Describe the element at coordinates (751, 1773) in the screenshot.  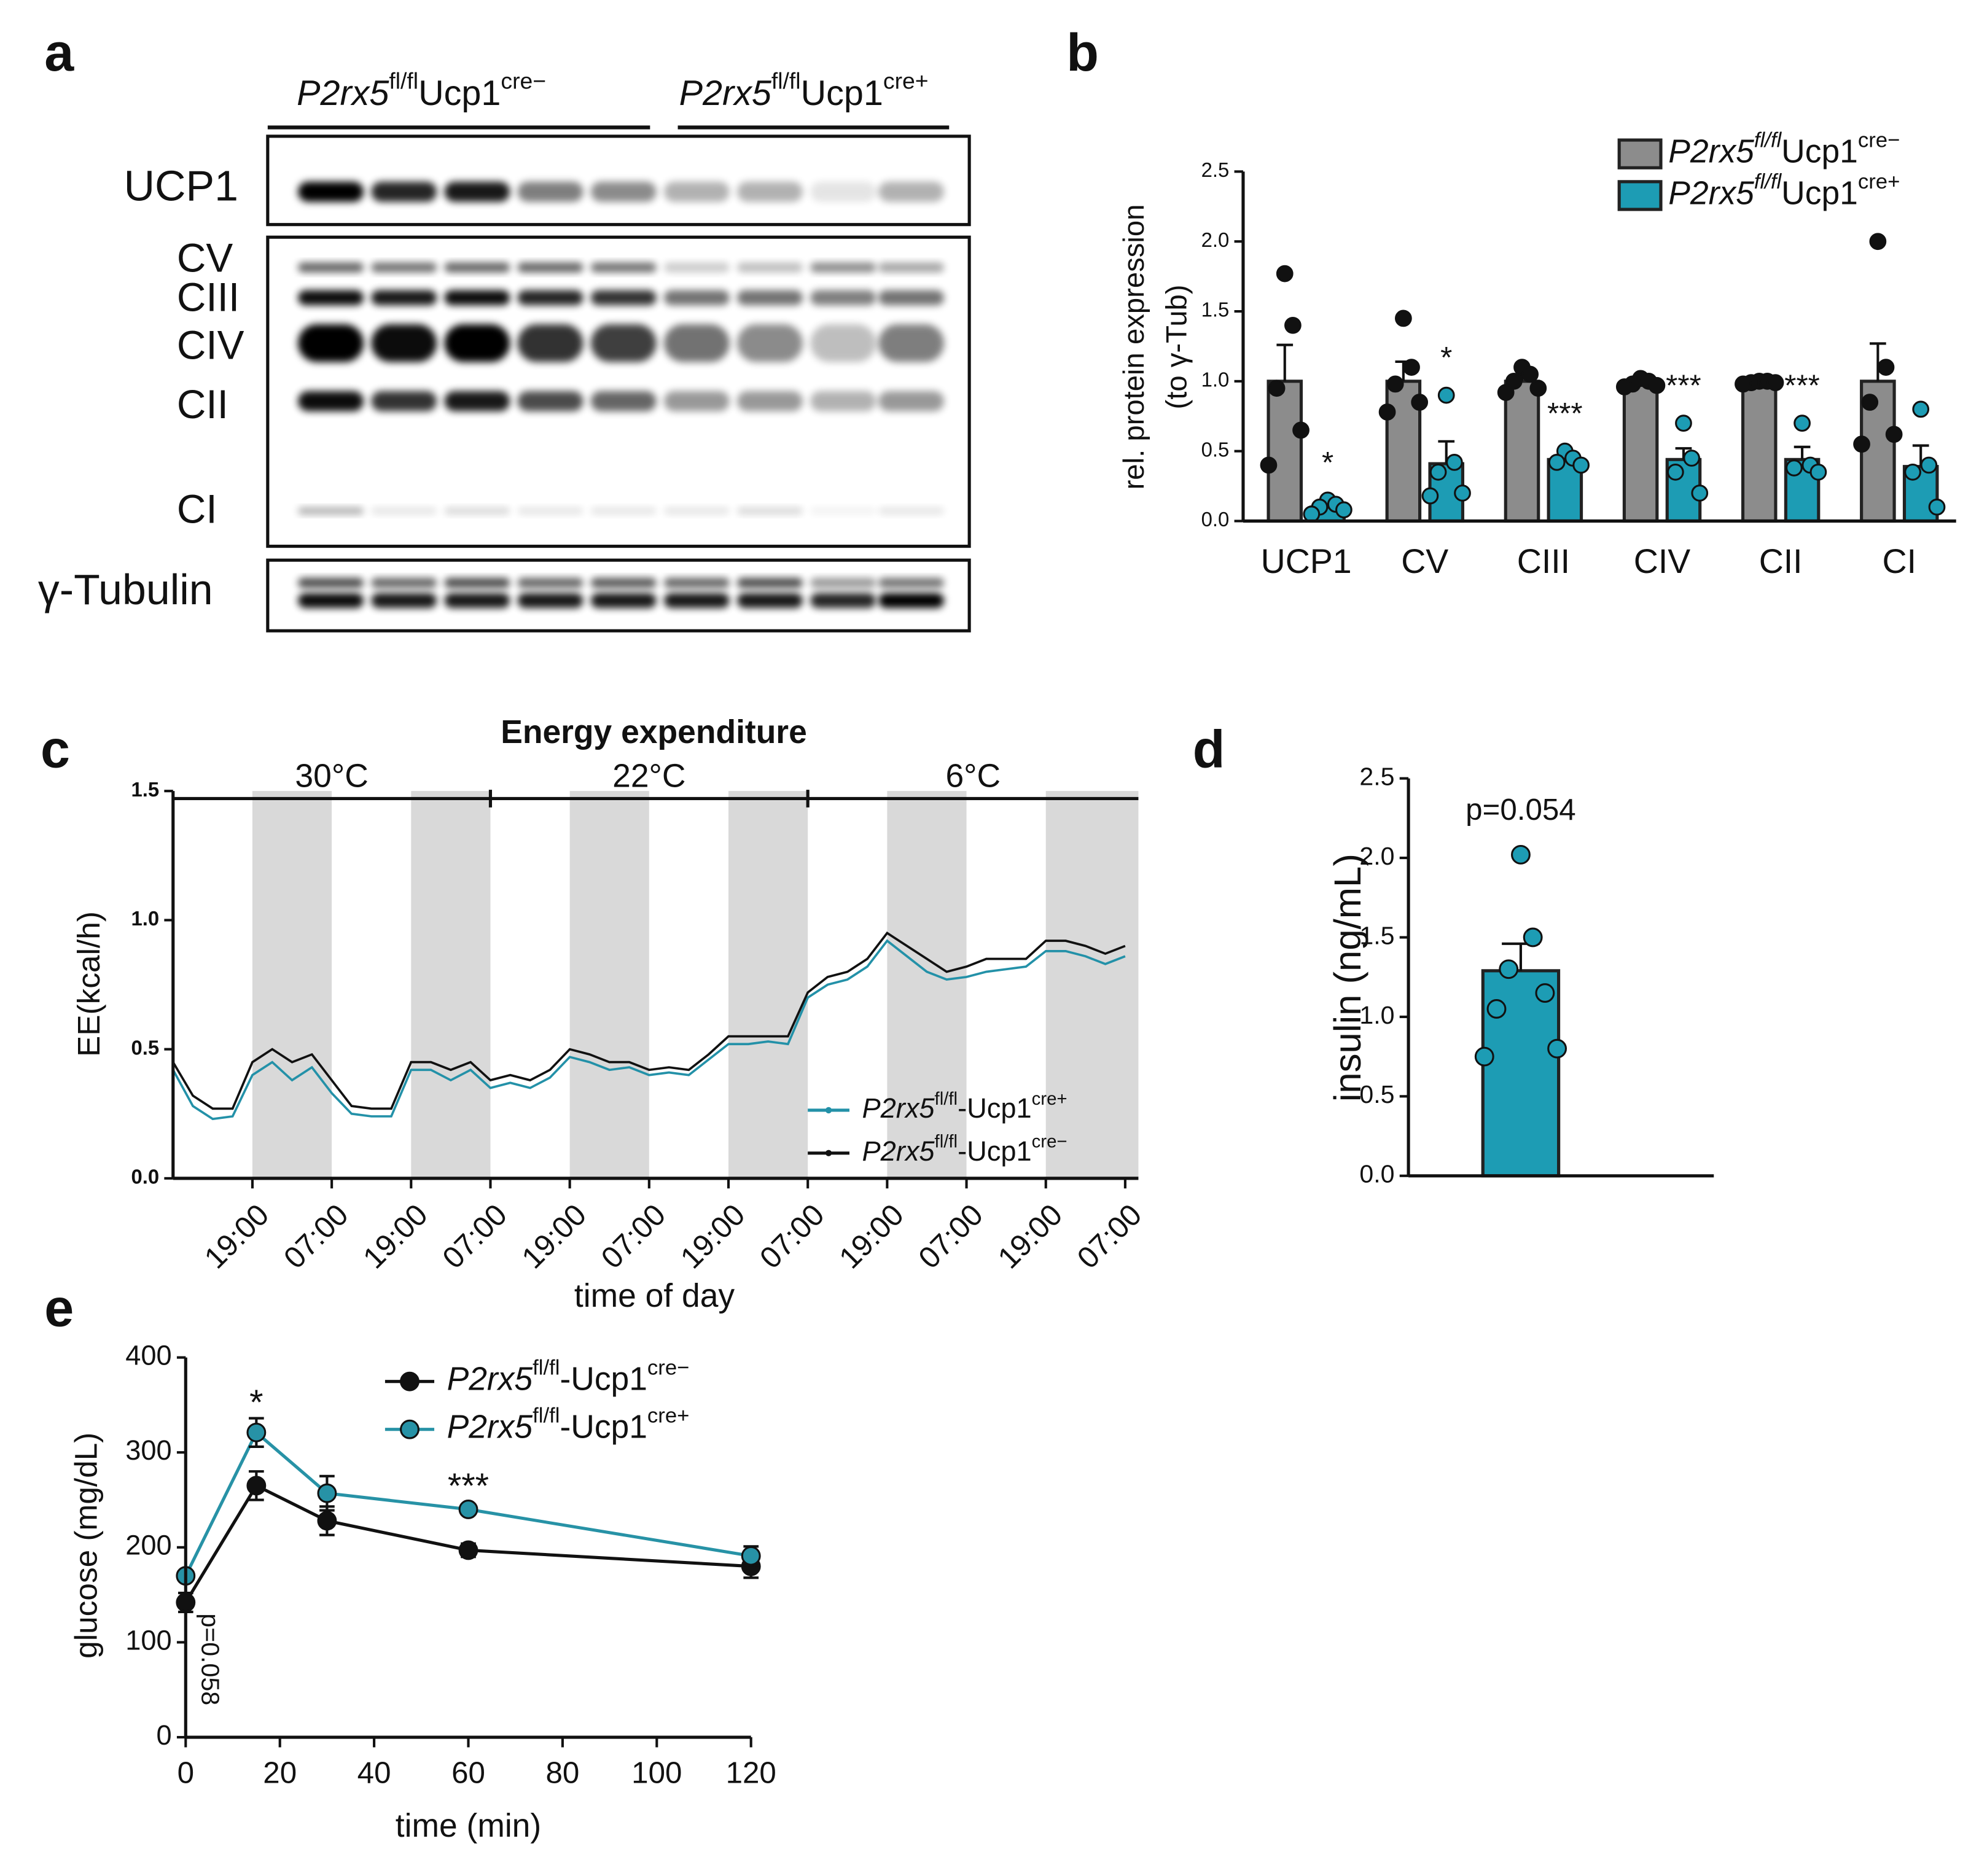
I see `x-tick-label: 120` at that location.